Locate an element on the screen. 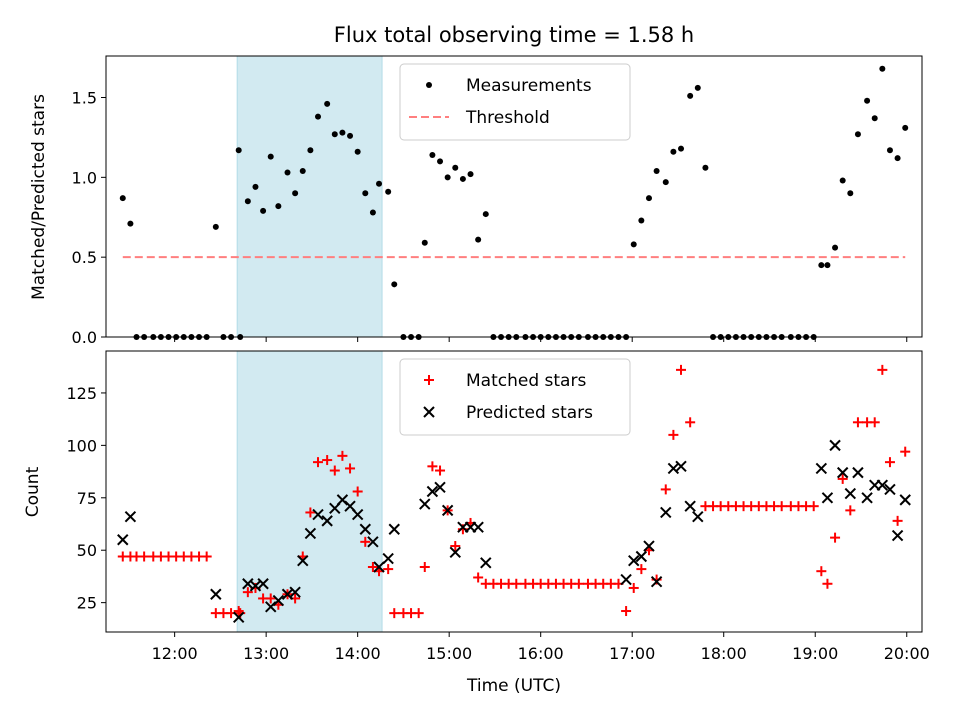 The width and height of the screenshot is (960, 720). legend-label: Matched stars is located at coordinates (526, 381).